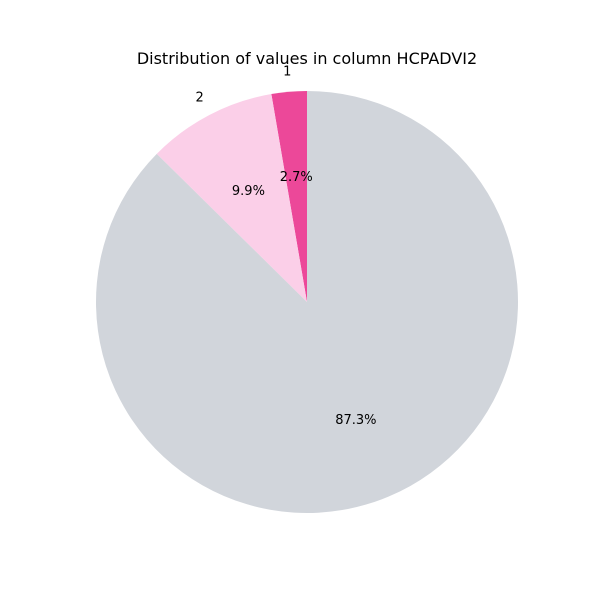 The height and width of the screenshot is (600, 600). What do you see at coordinates (199, 97) in the screenshot?
I see `slice-label: 2` at bounding box center [199, 97].